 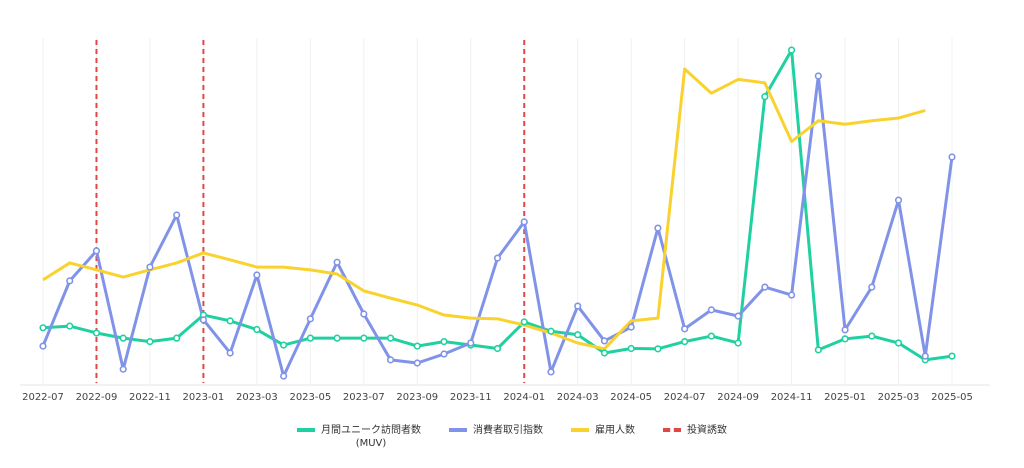 I want to click on legend-label: 消費者取引指数, so click(x=508, y=430).